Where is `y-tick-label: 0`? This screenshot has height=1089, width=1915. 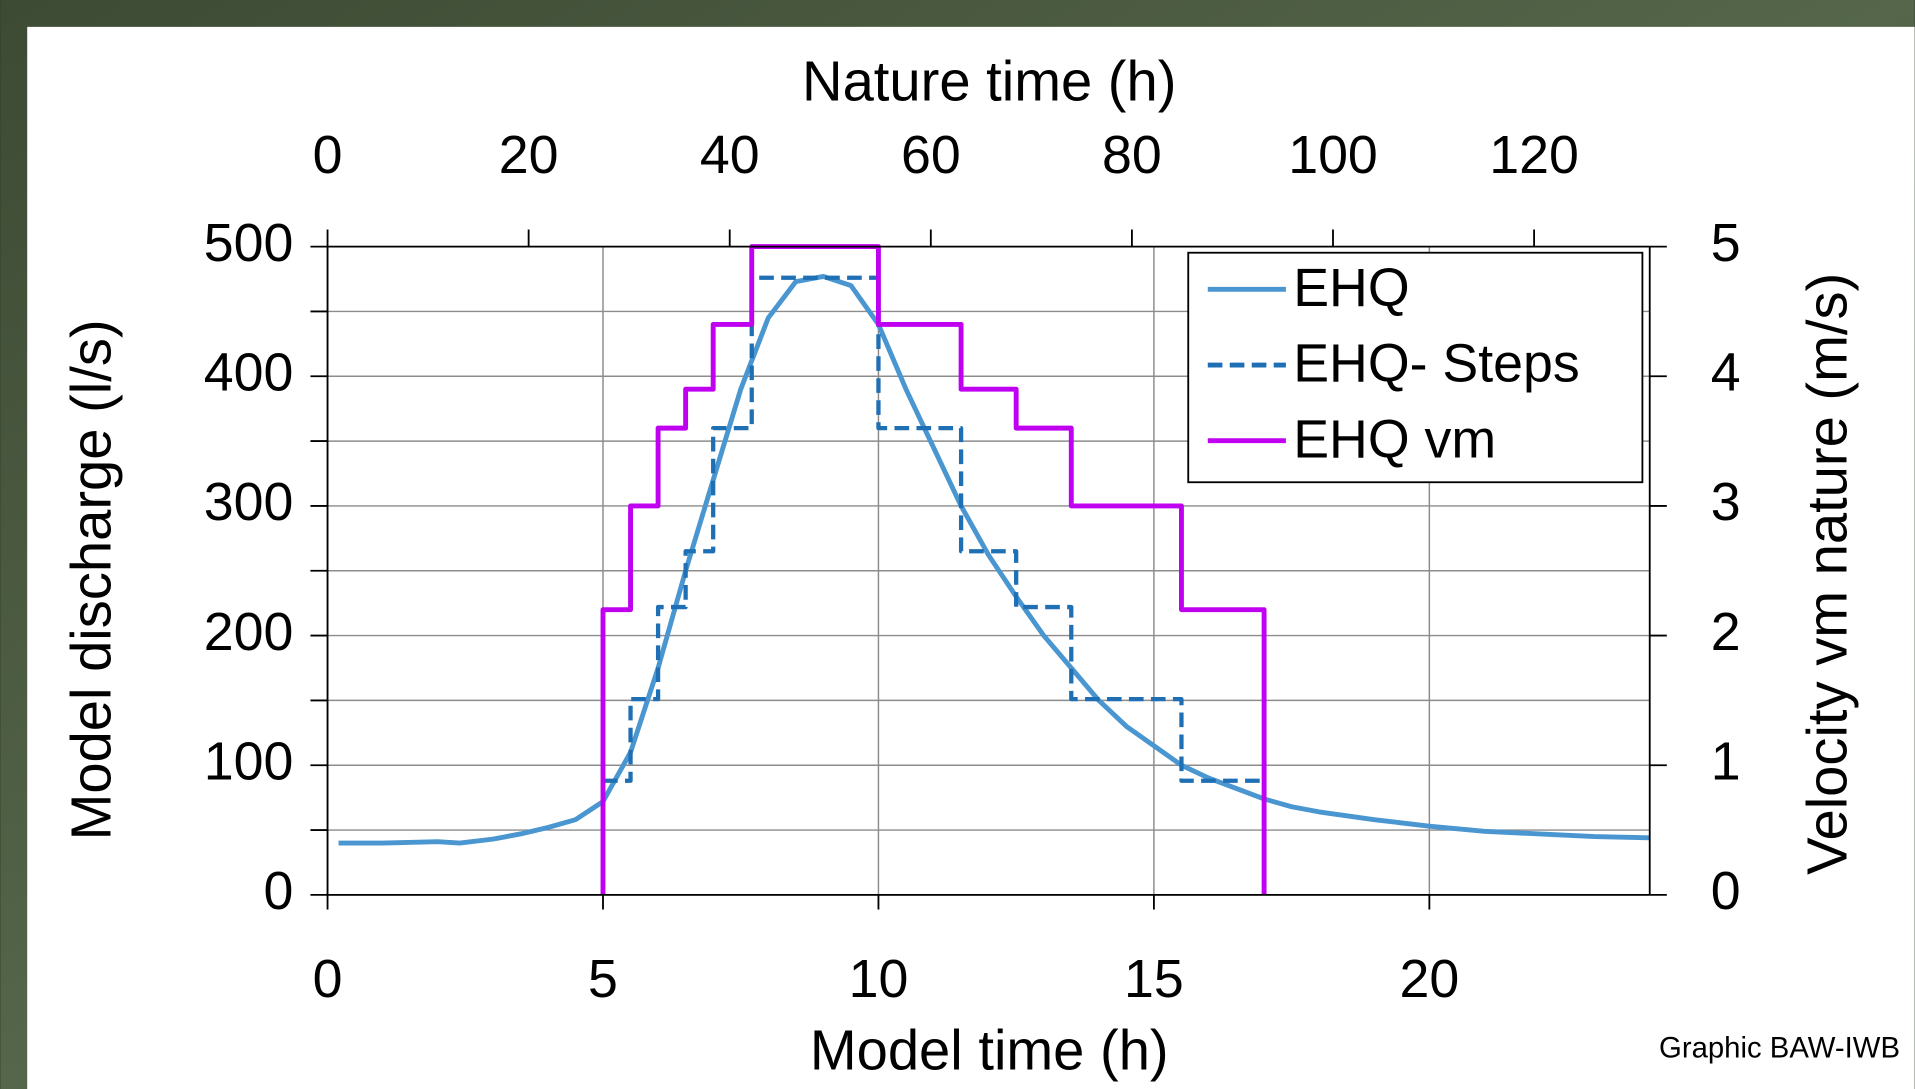
y-tick-label: 0 is located at coordinates (278, 891).